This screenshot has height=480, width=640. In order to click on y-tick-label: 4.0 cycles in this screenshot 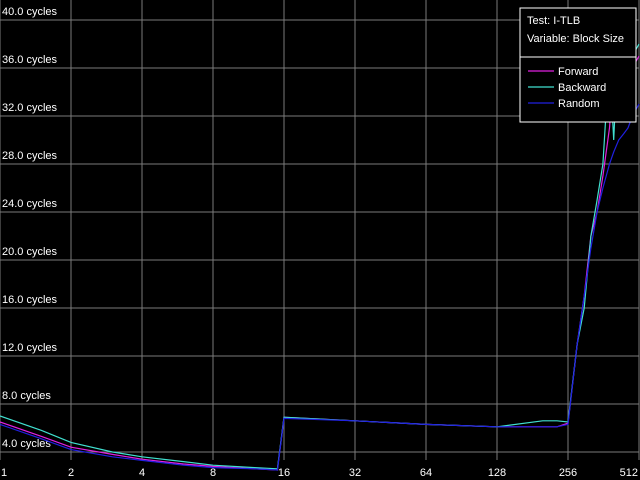, I will do `click(26, 444)`.